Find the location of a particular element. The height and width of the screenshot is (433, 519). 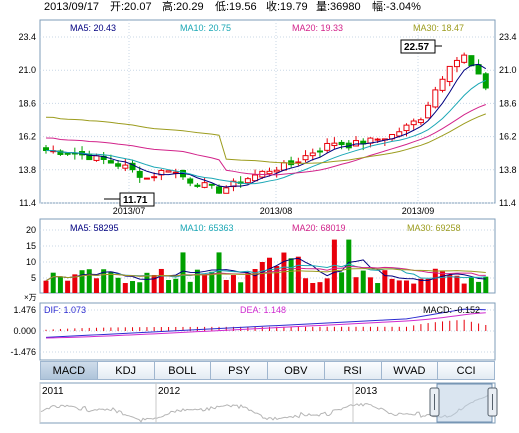

tab-psy: PSY is located at coordinates (239, 370).